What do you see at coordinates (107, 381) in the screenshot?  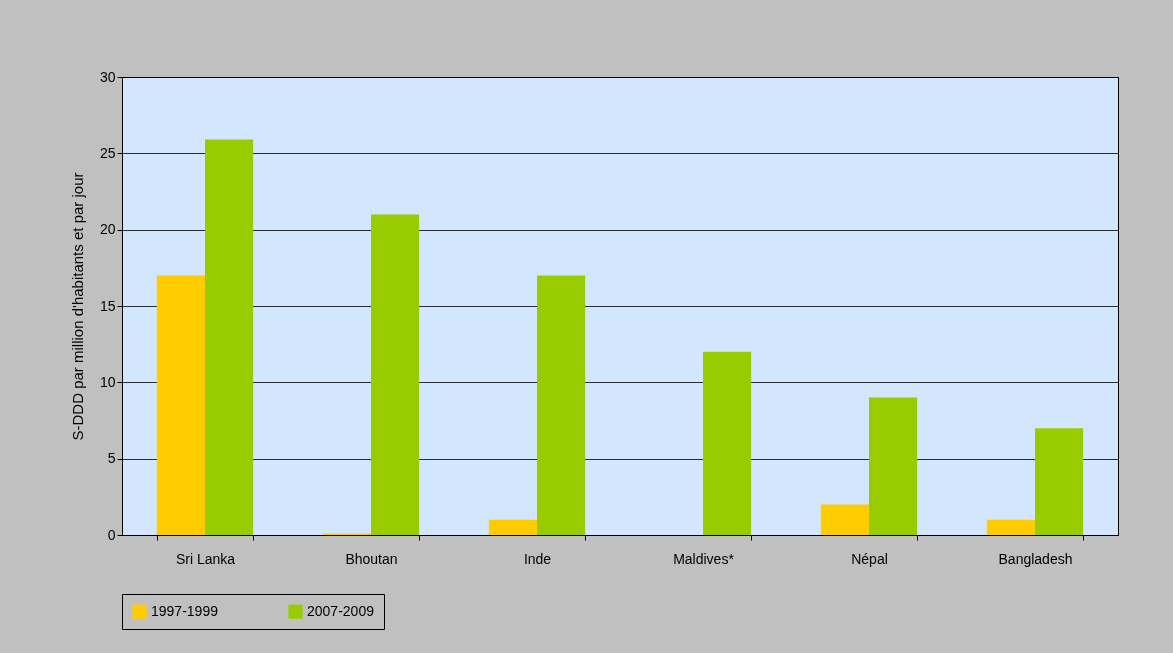 I see `y-tick-label: 10` at bounding box center [107, 381].